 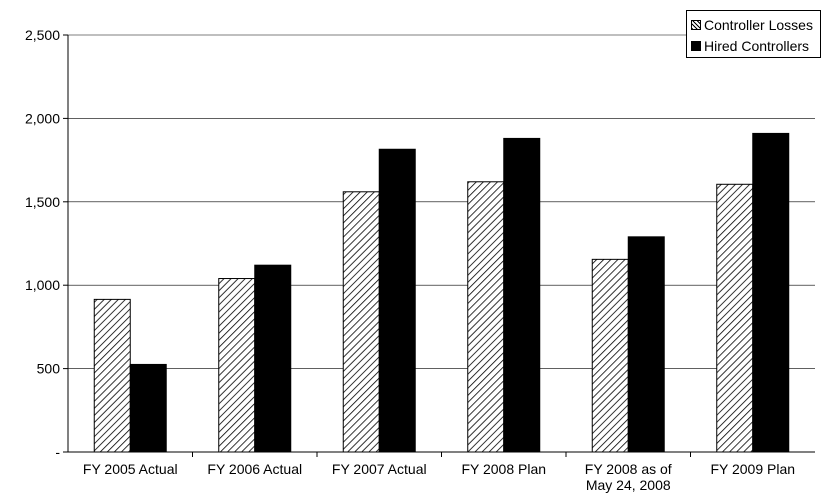 I want to click on legend: Controller Losses Hired Controllers, so click(x=753, y=34).